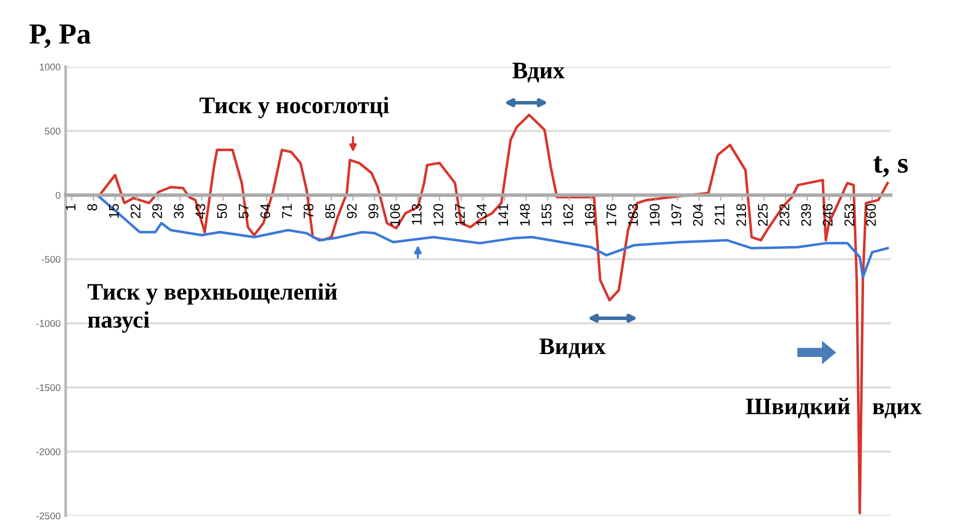 The height and width of the screenshot is (522, 965). I want to click on x-tick-label: 190, so click(655, 215).